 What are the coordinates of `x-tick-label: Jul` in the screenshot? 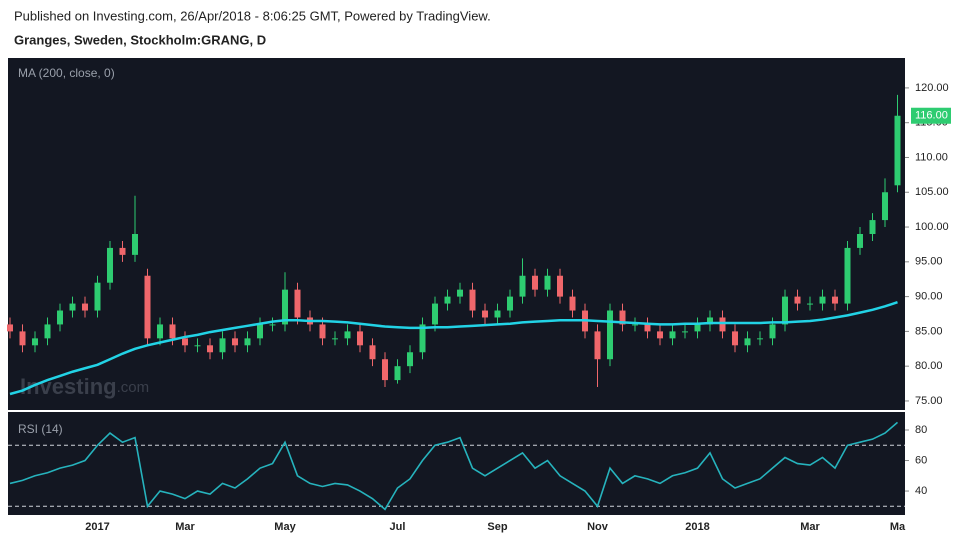 It's located at (398, 527).